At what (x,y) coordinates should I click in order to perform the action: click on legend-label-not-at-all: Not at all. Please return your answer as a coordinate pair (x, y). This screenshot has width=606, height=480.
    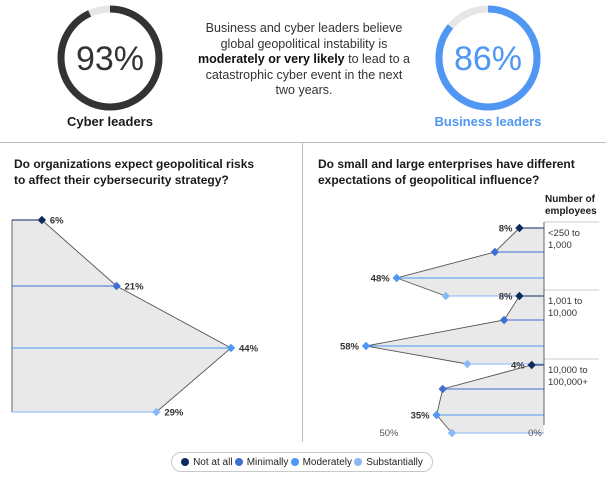
    Looking at the image, I should click on (213, 462).